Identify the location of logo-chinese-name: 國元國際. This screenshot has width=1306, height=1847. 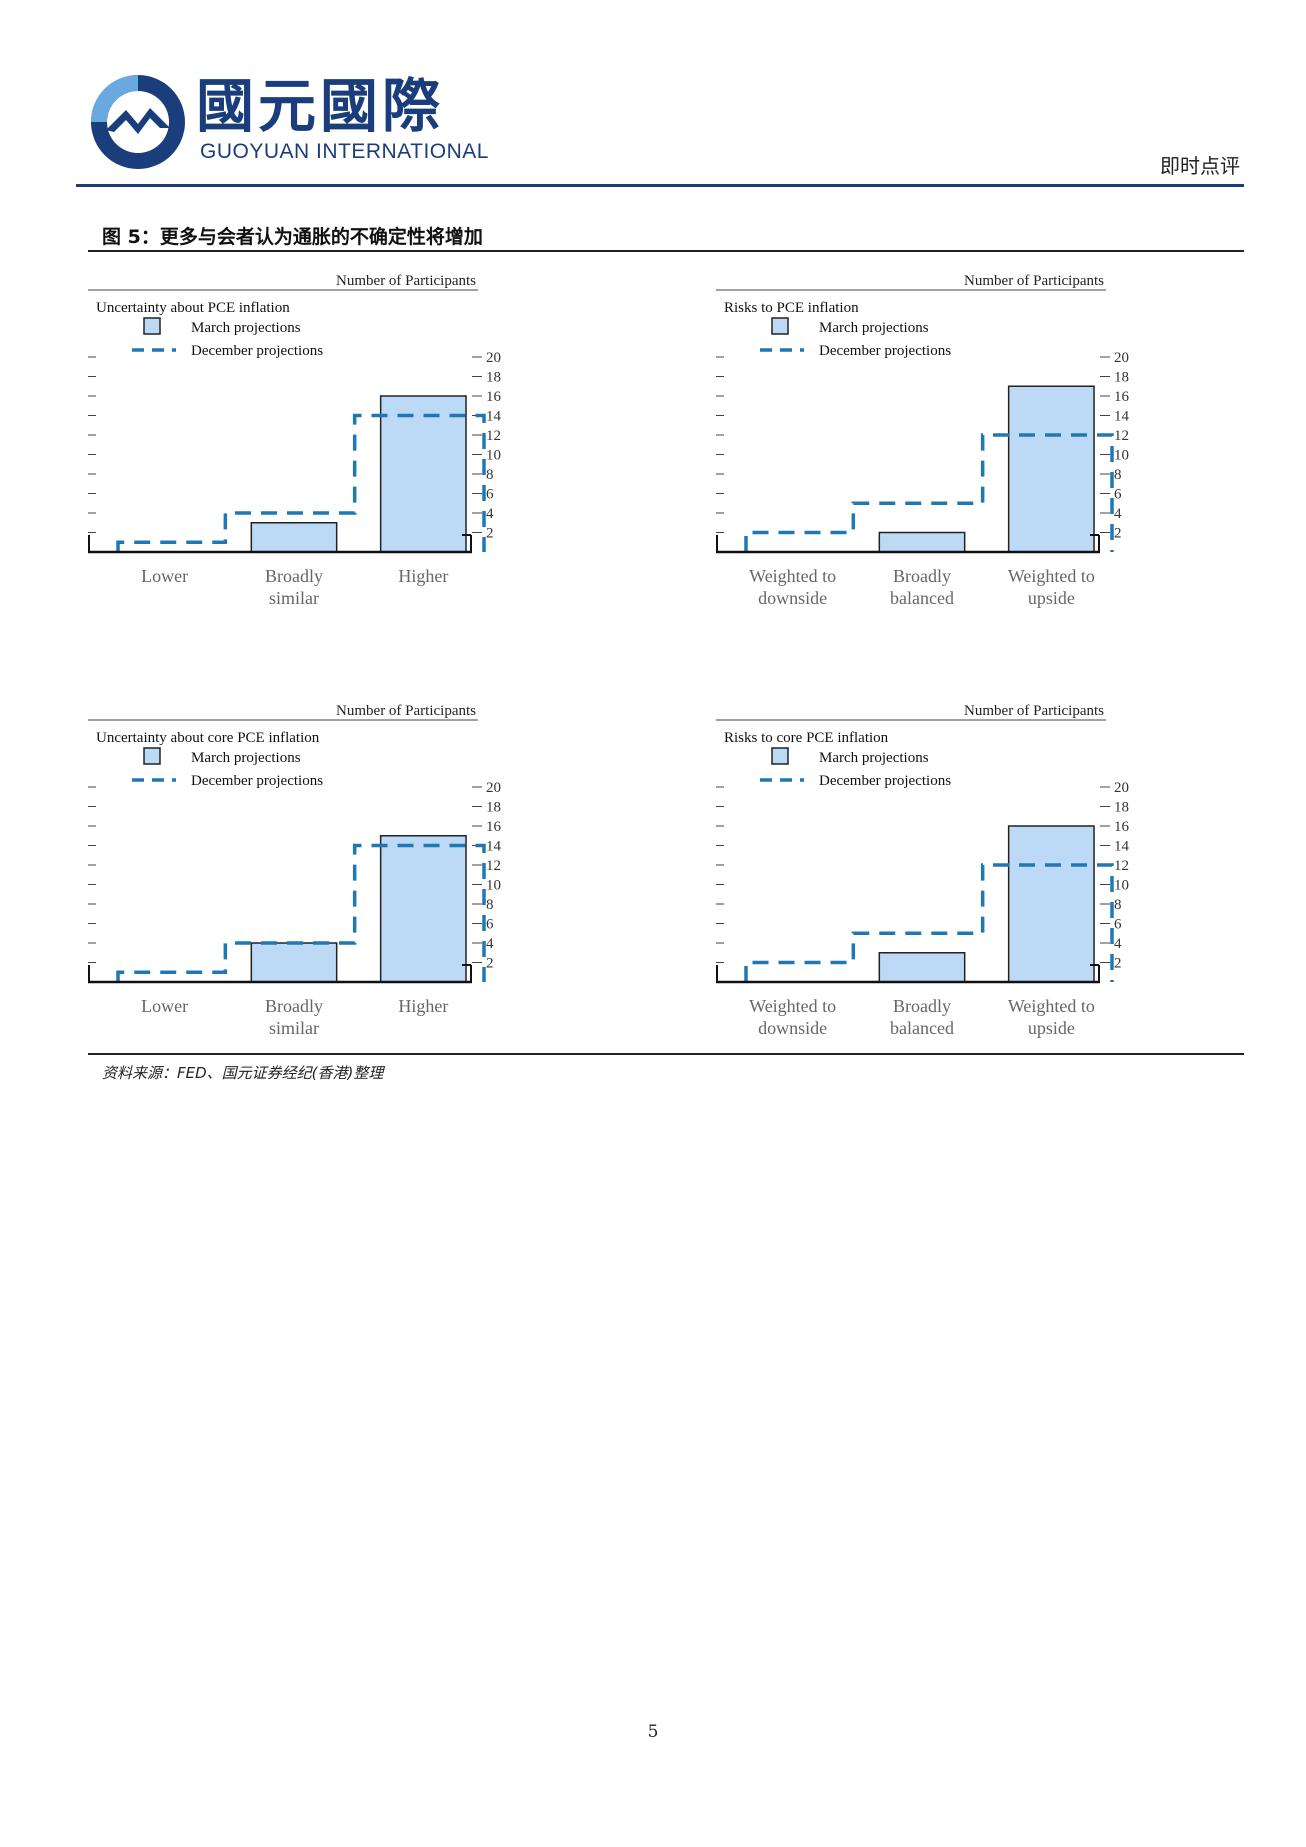
(320, 106).